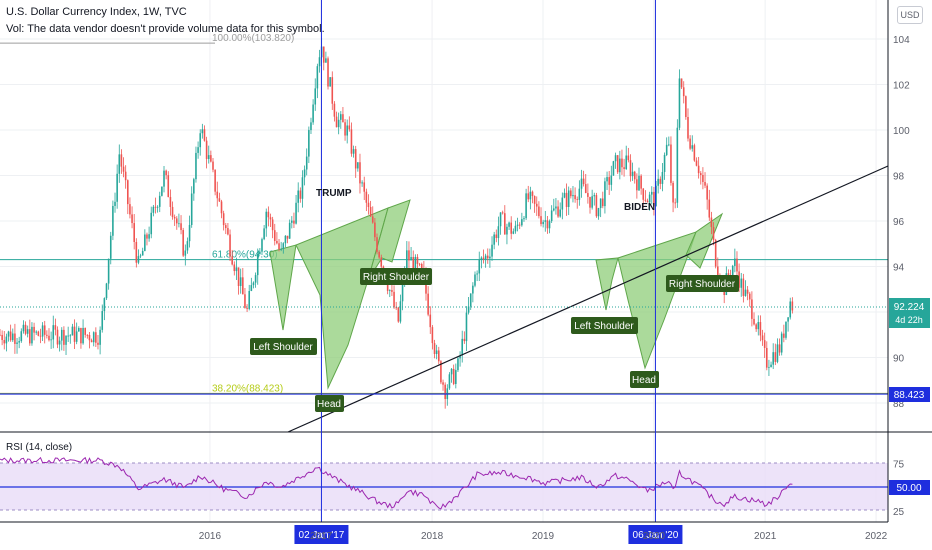 This screenshot has width=932, height=550. I want to click on time-tick-label: 2022, so click(876, 536).